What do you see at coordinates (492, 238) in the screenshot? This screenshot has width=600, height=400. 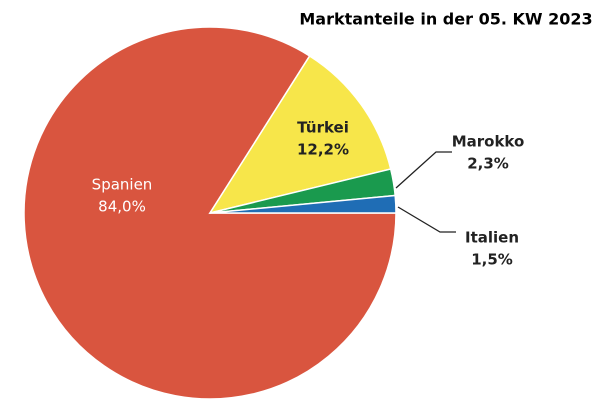 I see `slice-label: Italien` at bounding box center [492, 238].